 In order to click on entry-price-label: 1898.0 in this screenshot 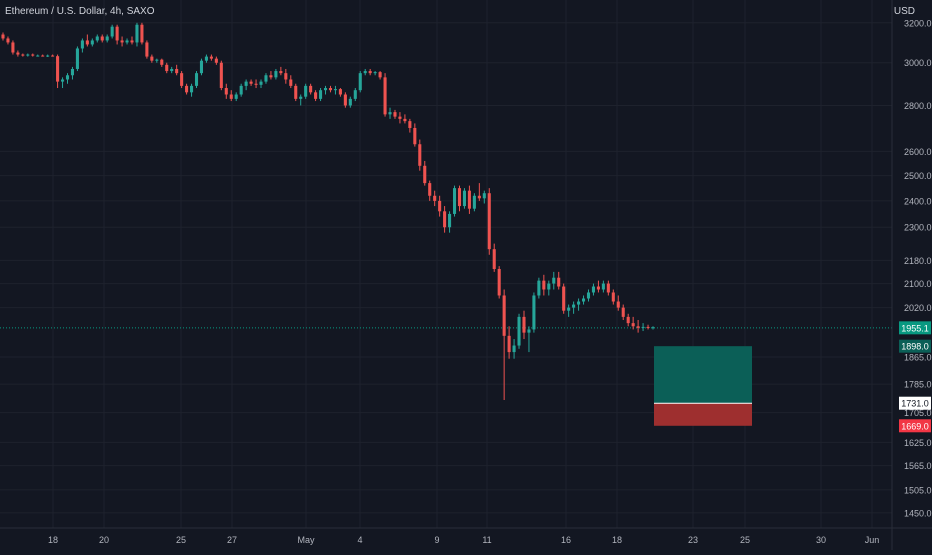, I will do `click(915, 347)`.